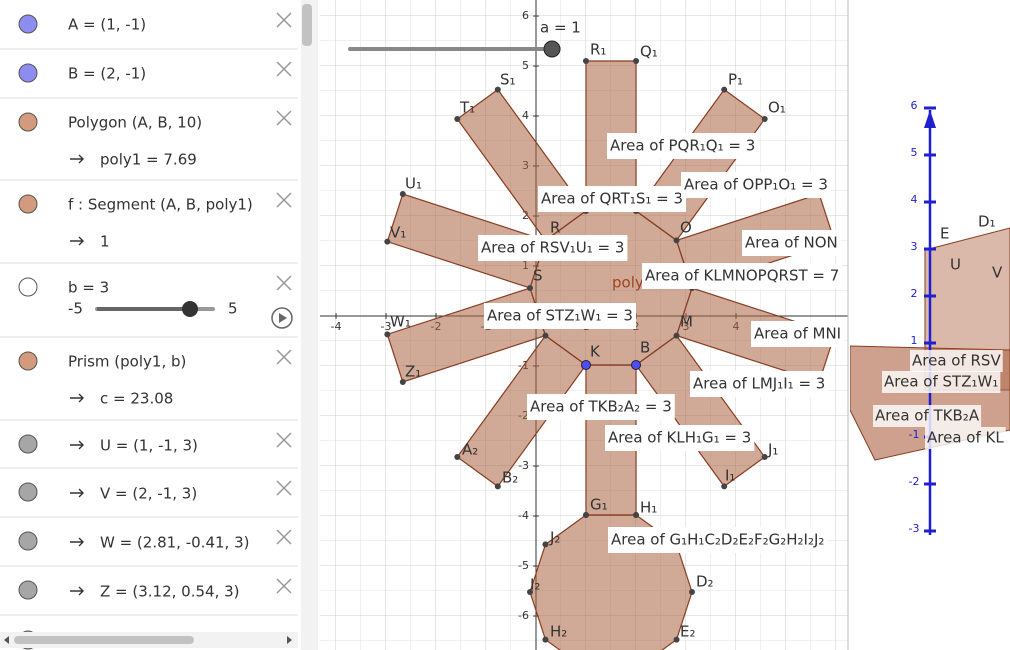 This screenshot has height=650, width=1010. I want to click on definition: f : Segment (A, B, poly1), so click(160, 205).